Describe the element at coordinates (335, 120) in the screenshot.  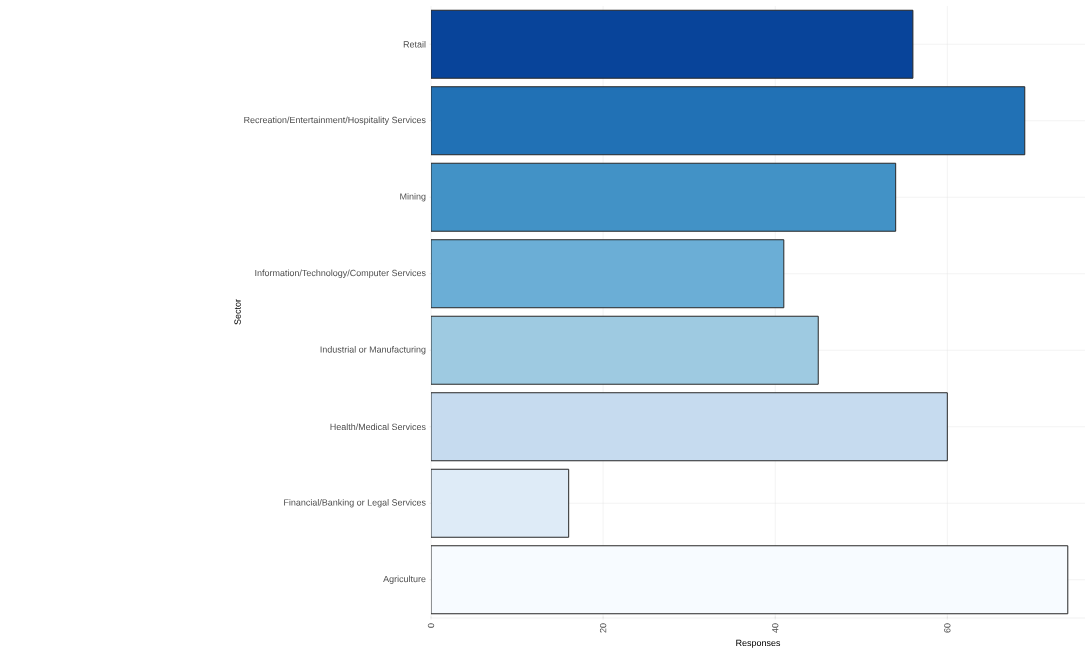
I see `y-tick-label: Recreation/Entertainment/Hospitality Services` at that location.